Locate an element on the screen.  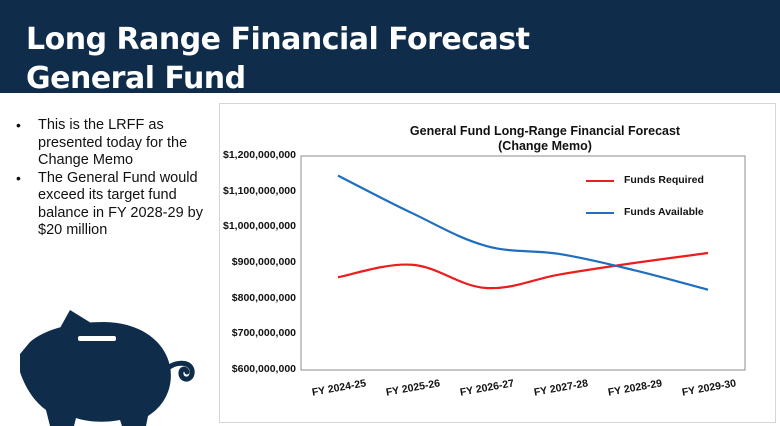
slide-title: Long Range Financial Forecast is located at coordinates (278, 39).